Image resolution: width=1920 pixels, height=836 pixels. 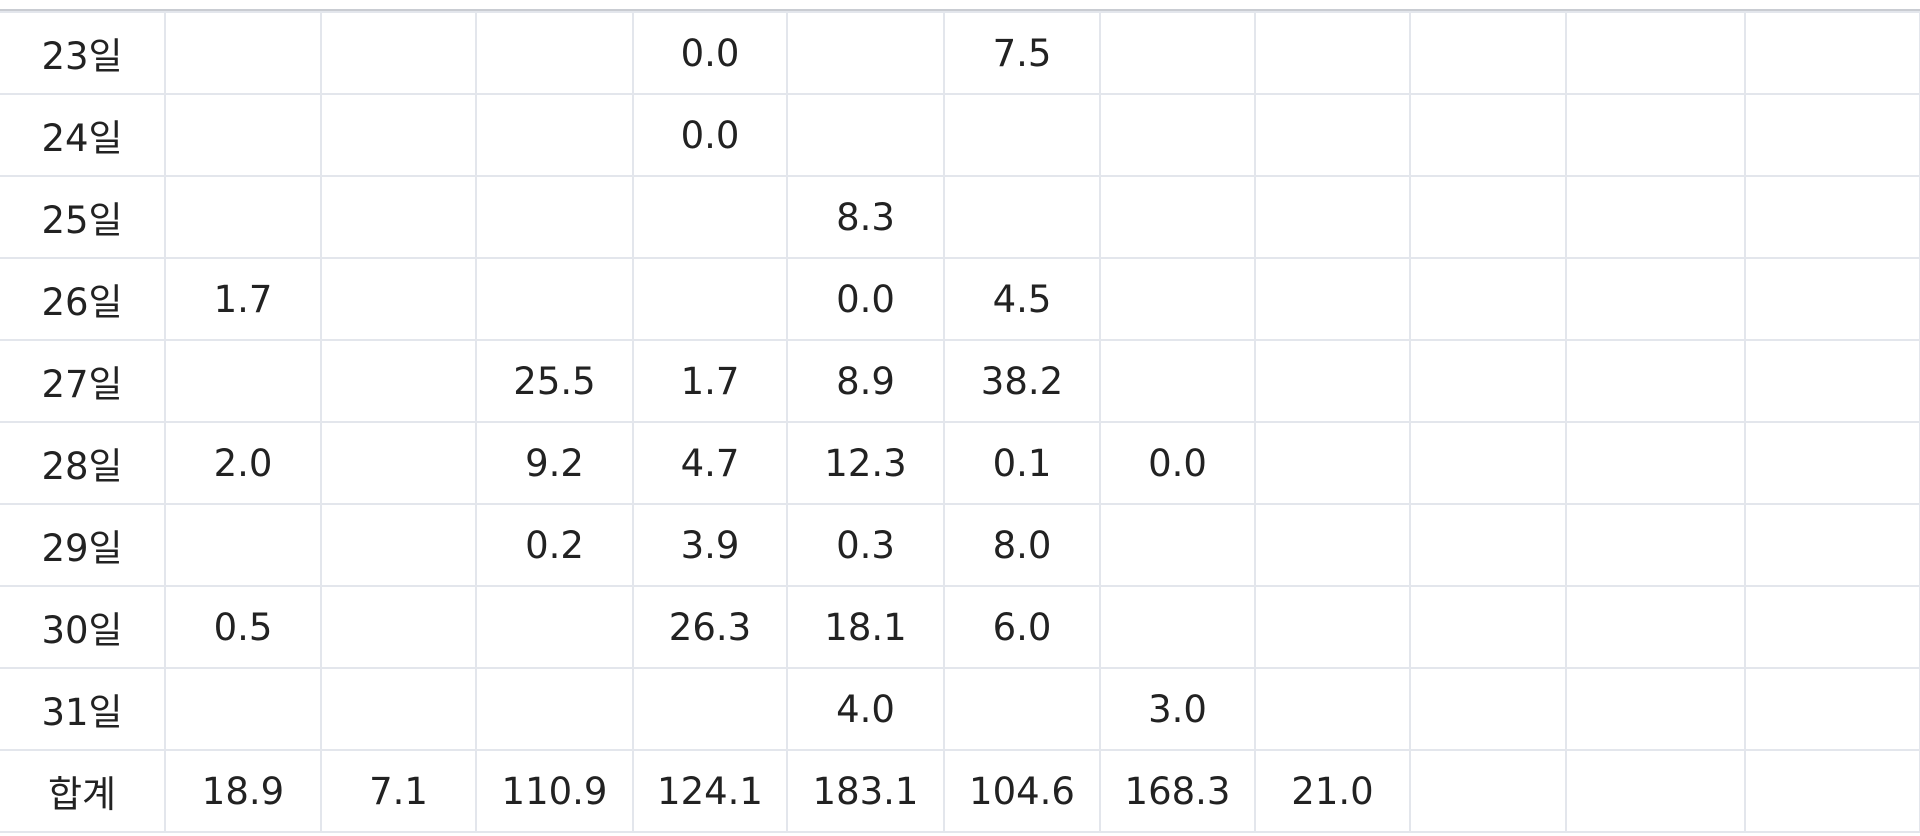 I want to click on table-row: 27일 25.5 1.7 8.9 38.2, so click(x=960, y=381).